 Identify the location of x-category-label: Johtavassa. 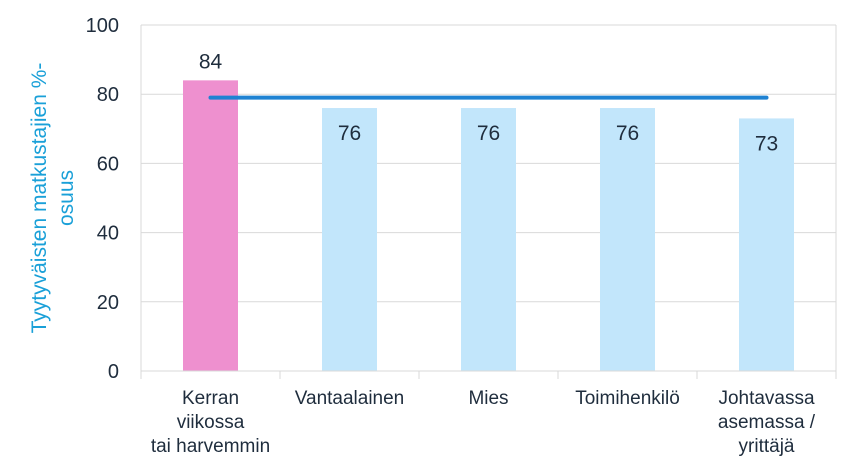
(766, 398).